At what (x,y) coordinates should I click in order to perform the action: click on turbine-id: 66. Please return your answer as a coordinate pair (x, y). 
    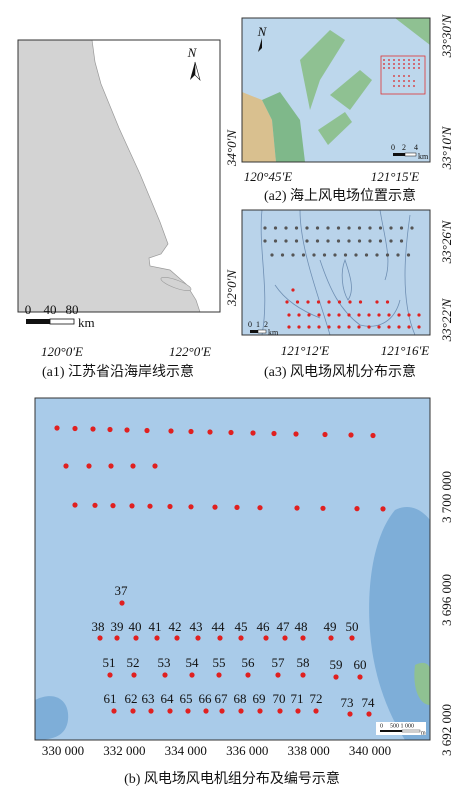
    Looking at the image, I should click on (206, 698).